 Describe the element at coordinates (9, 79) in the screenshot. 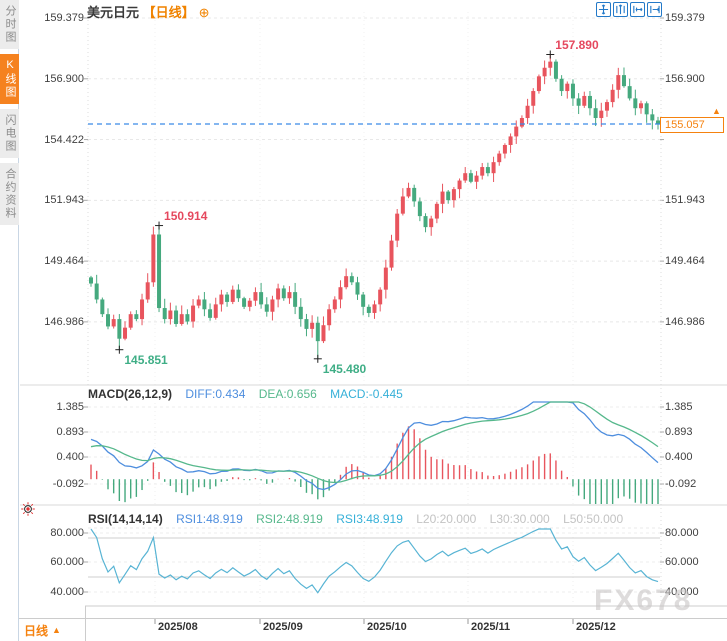

I see `sidebar-item-candle-chart: K线图` at that location.